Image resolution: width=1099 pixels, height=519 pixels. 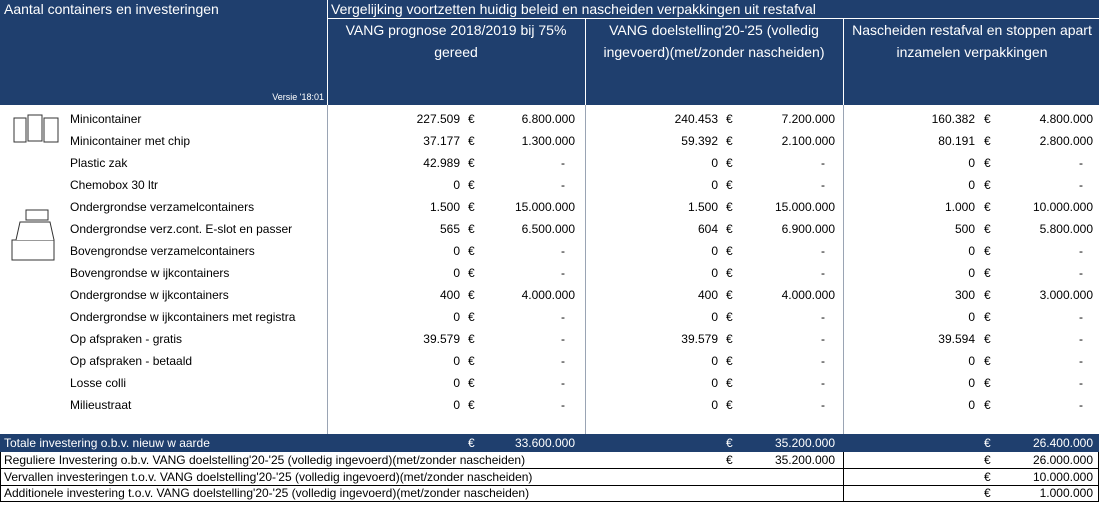 I want to click on row-label: Bovengrondse verzamelcontainers, so click(x=162, y=251).